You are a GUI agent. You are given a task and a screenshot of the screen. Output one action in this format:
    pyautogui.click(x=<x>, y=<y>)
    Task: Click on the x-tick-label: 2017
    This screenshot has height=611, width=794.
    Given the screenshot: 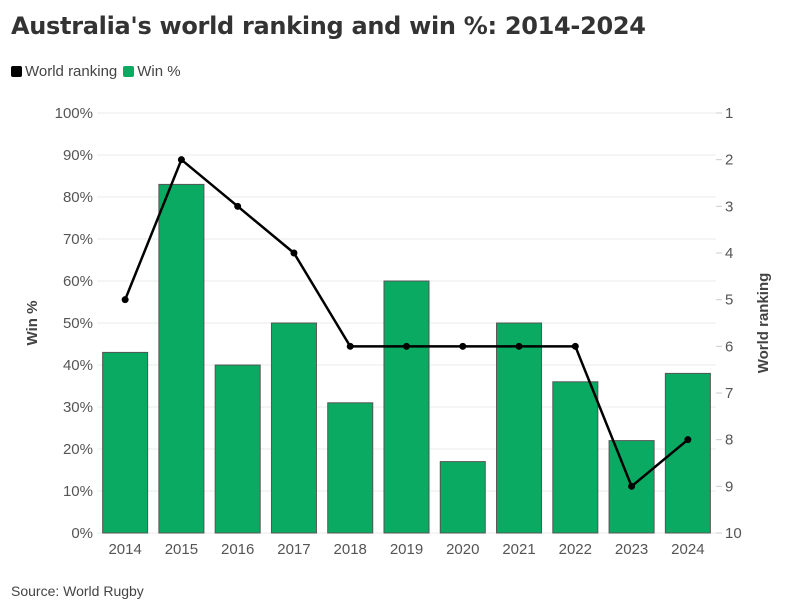 What is the action you would take?
    pyautogui.click(x=293, y=549)
    